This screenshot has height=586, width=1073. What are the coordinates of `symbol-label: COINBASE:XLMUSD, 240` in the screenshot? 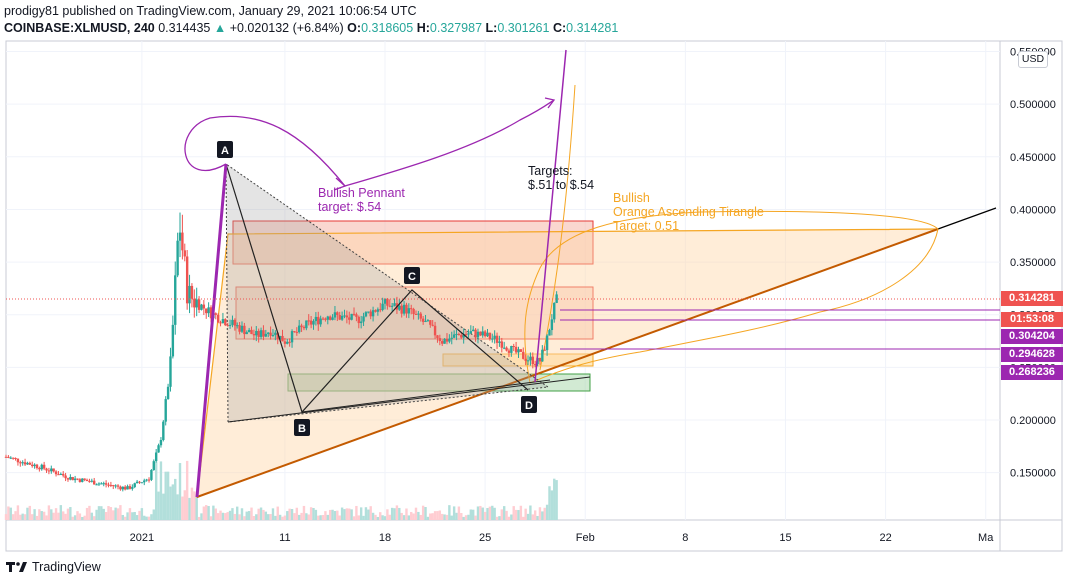 It's located at (79, 28).